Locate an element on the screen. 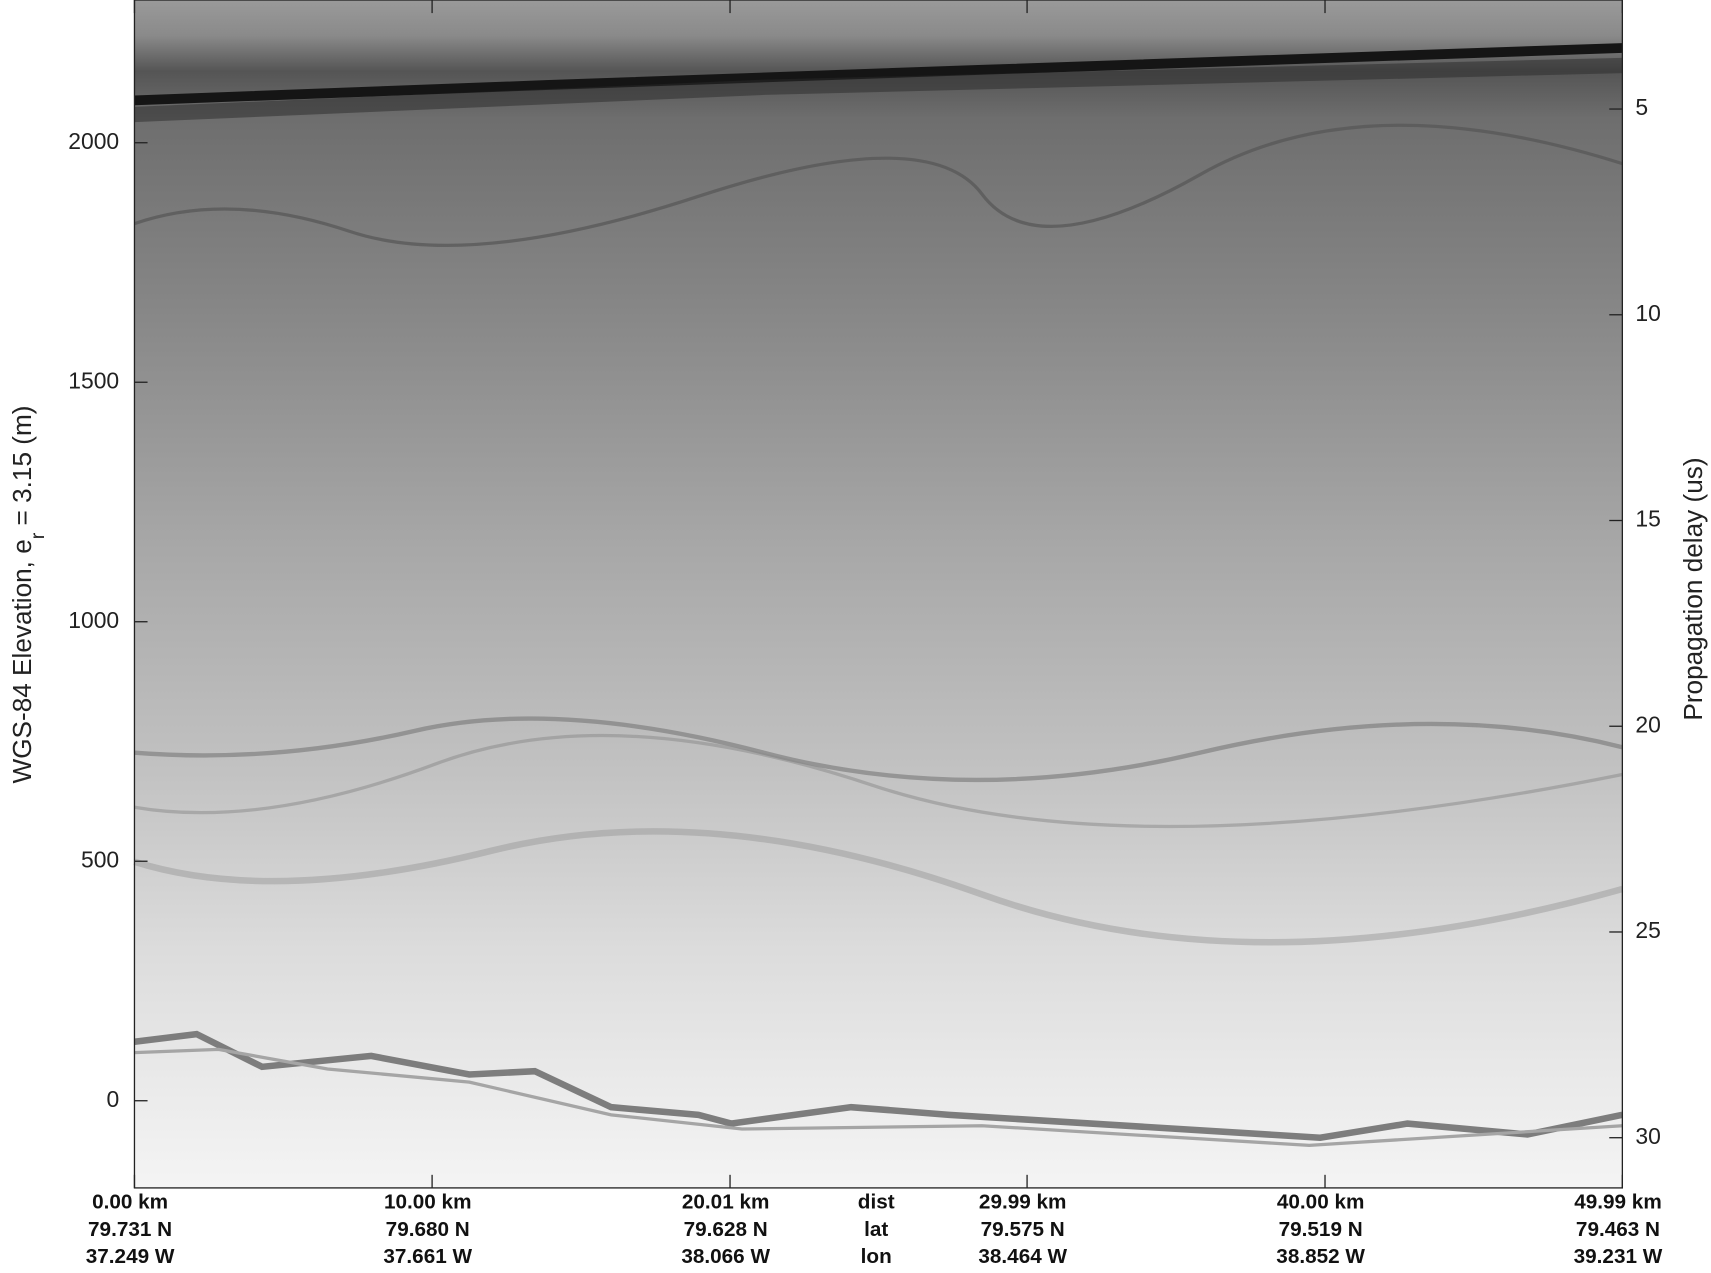  y-label: WGS-84 Elevation, e is located at coordinates (22, 661).